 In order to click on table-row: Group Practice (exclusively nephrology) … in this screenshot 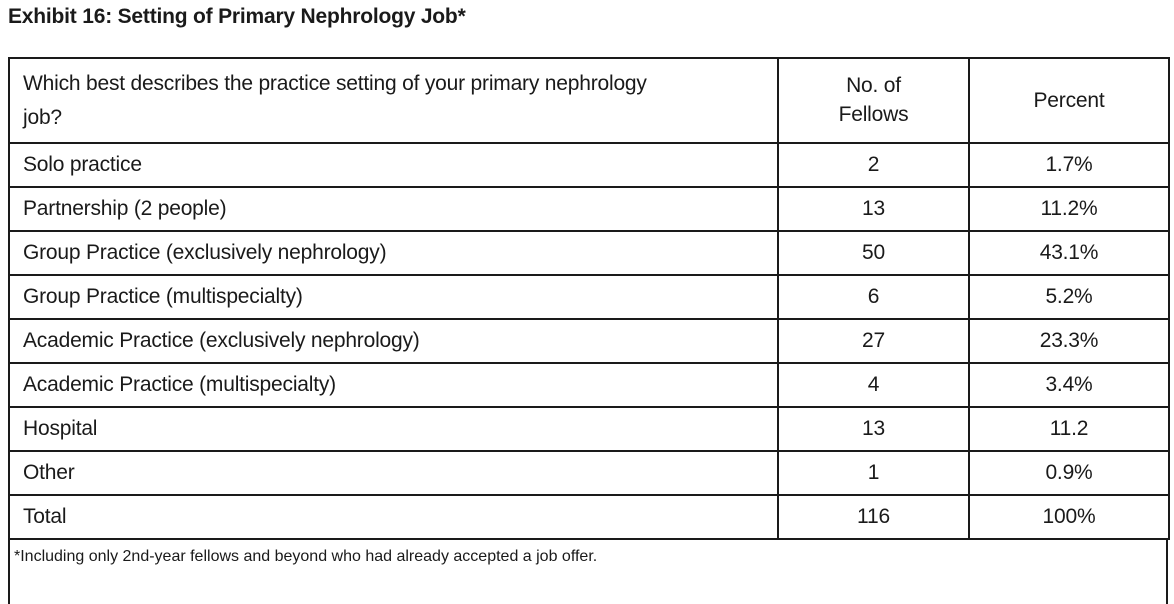, I will do `click(589, 253)`.